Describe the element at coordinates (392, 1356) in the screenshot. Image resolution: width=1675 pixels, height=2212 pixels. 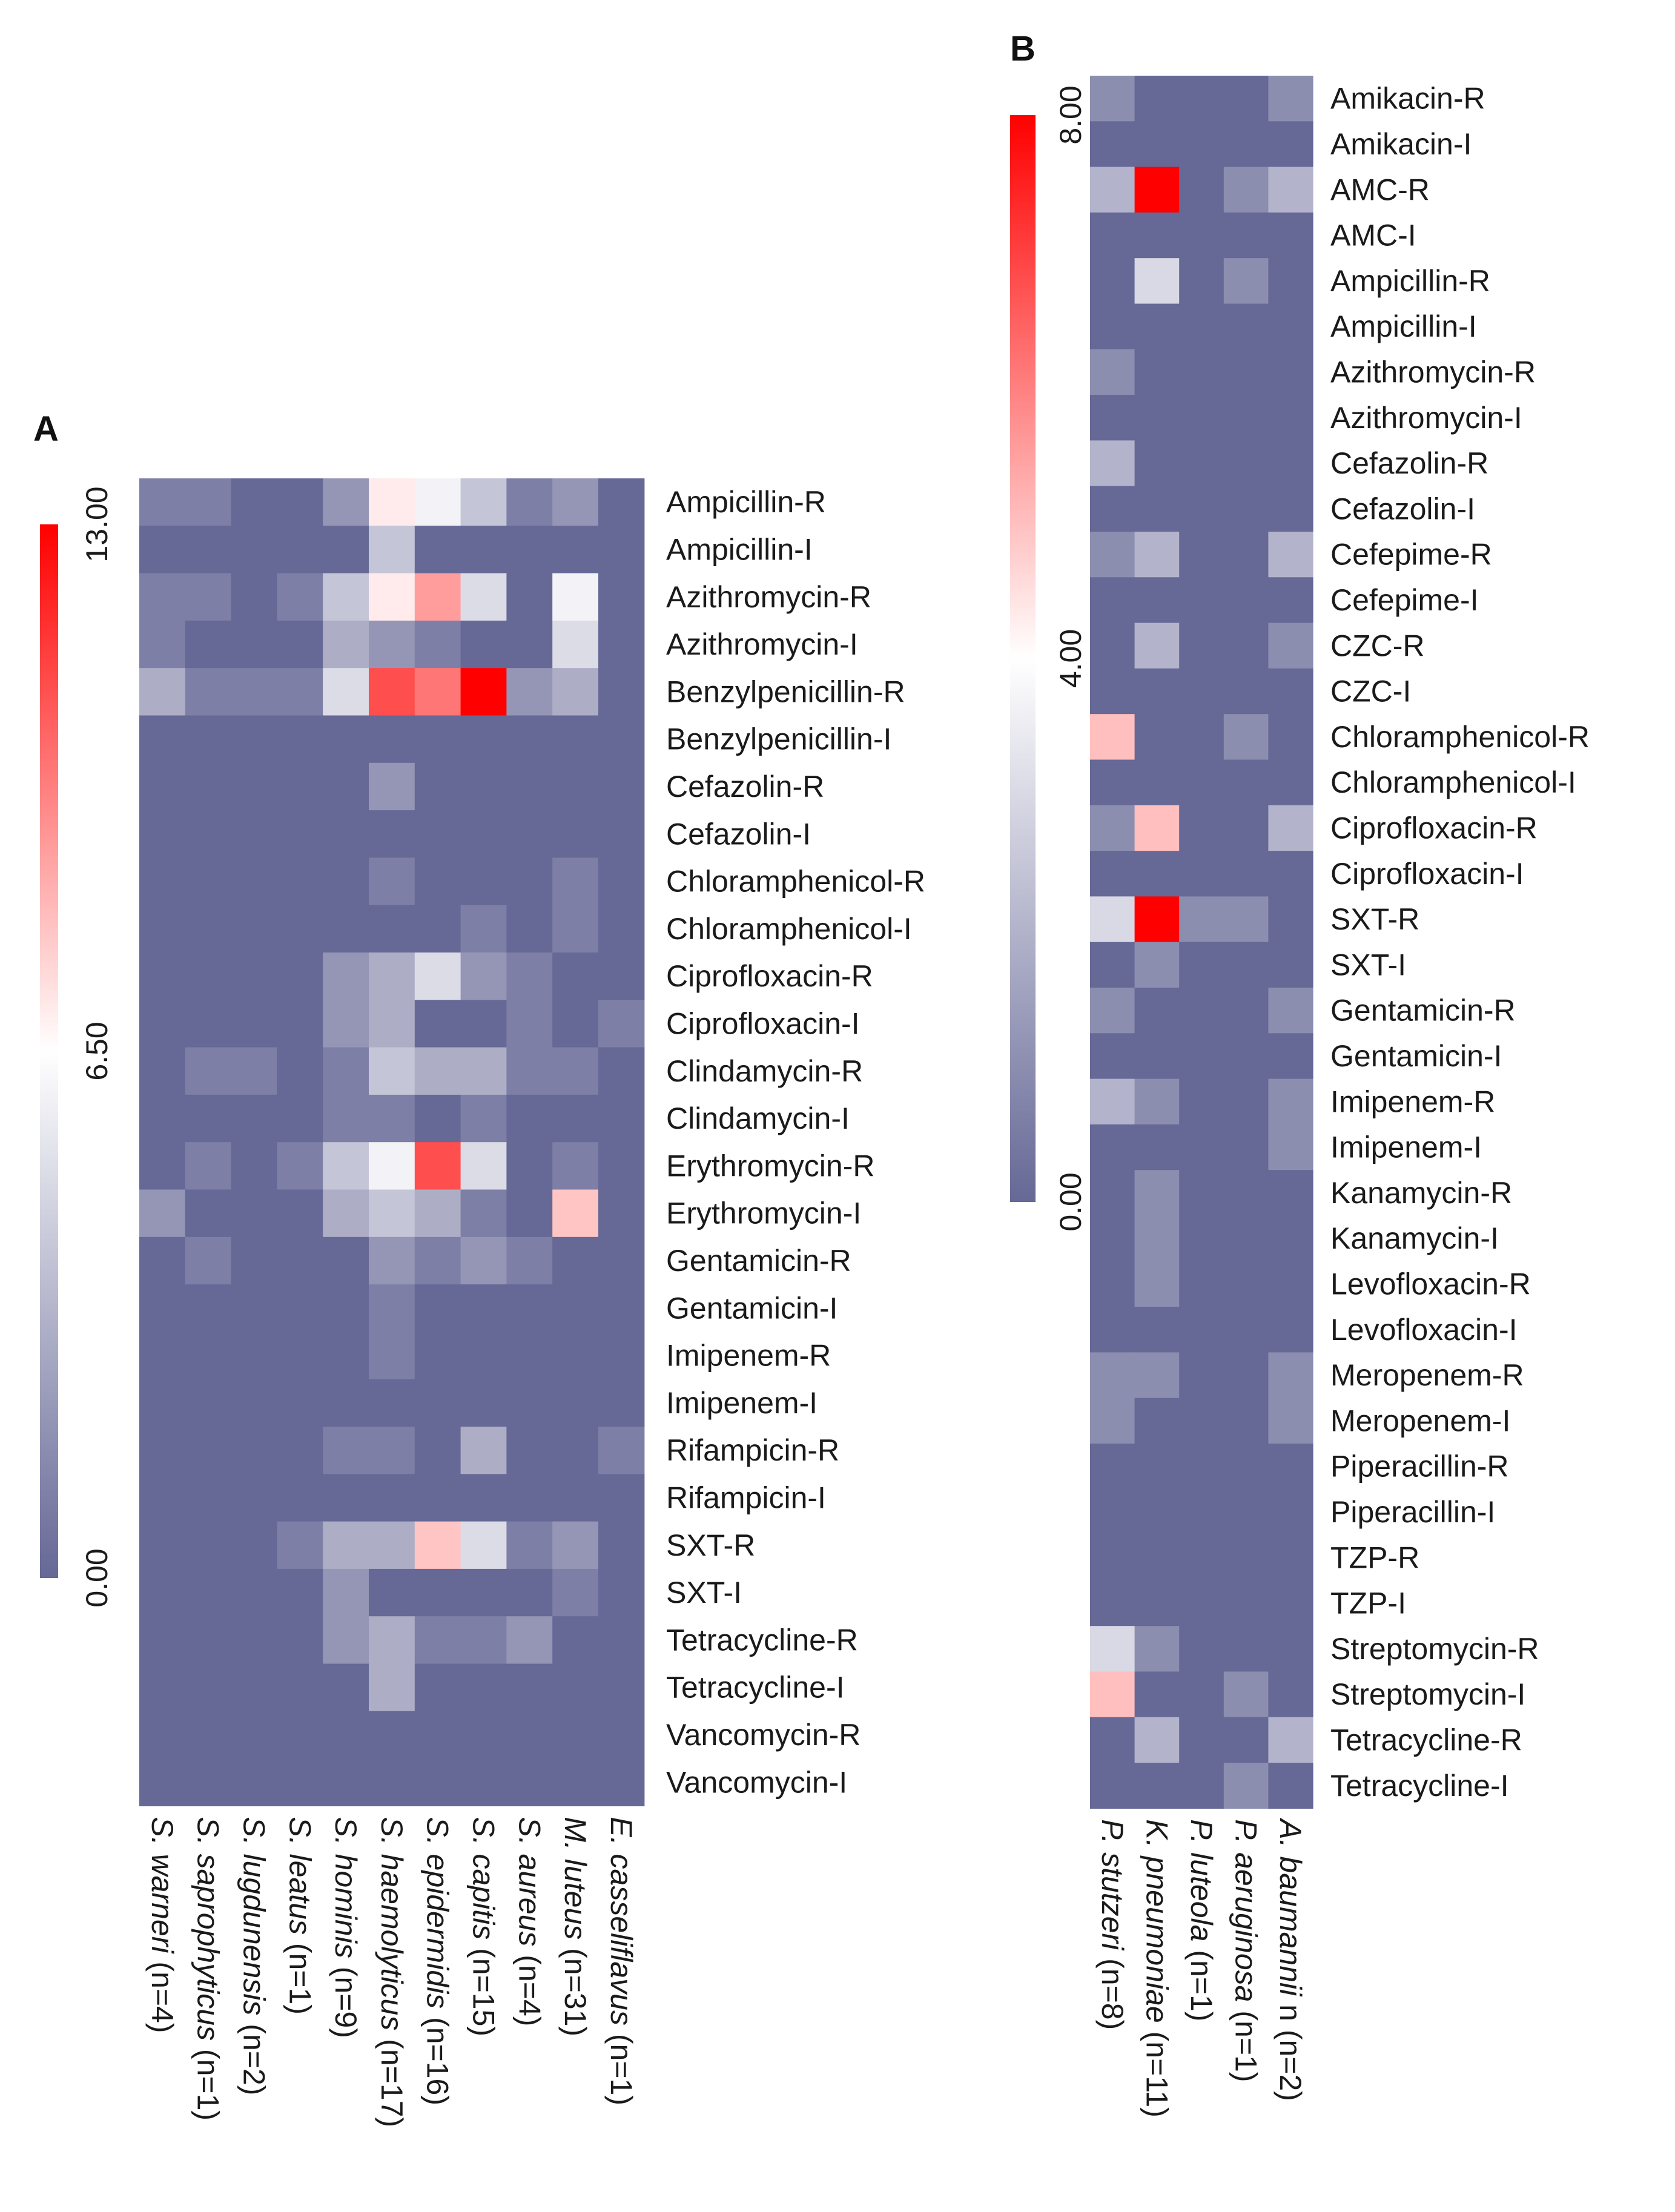
I see `panel-a-cell-r18-c5` at that location.